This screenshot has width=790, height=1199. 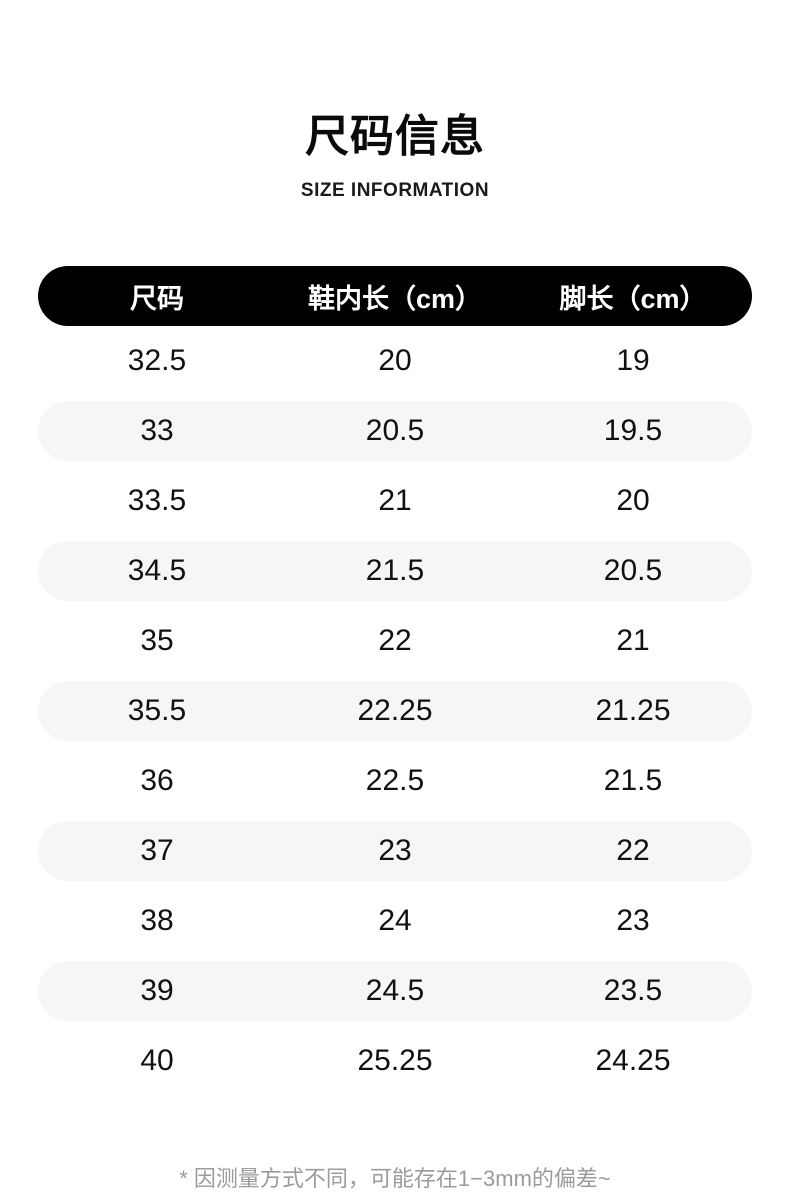 I want to click on table-row: 33.5 21 20, so click(x=395, y=501).